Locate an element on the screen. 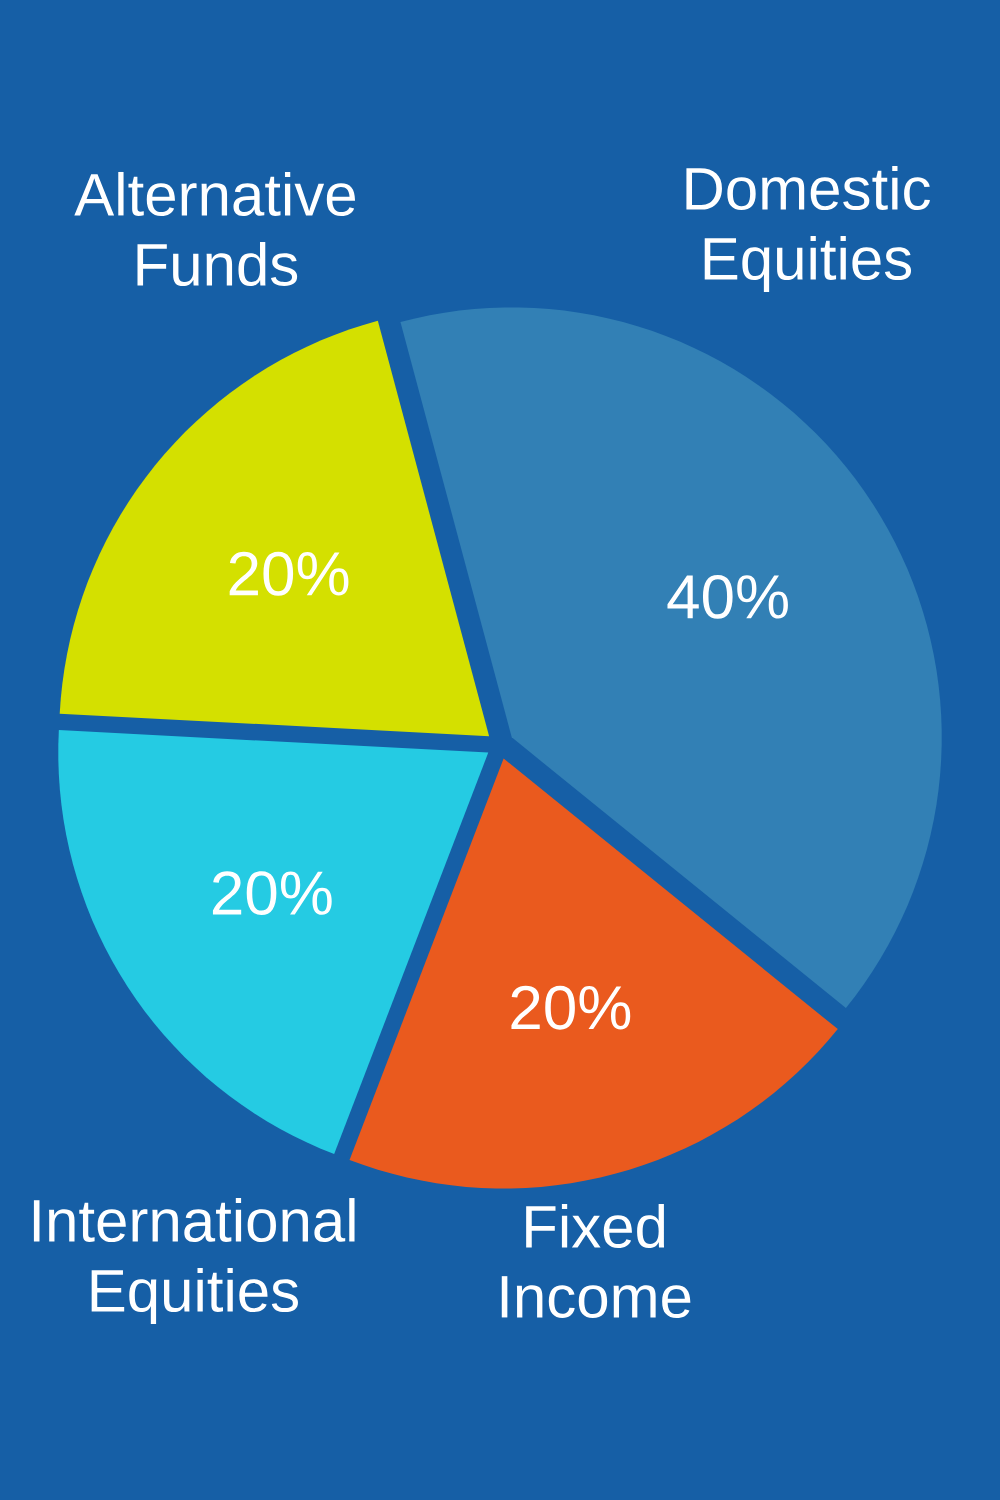 Image resolution: width=1000 pixels, height=1500 pixels. slice-label: Alternative Funds is located at coordinates (214, 229).